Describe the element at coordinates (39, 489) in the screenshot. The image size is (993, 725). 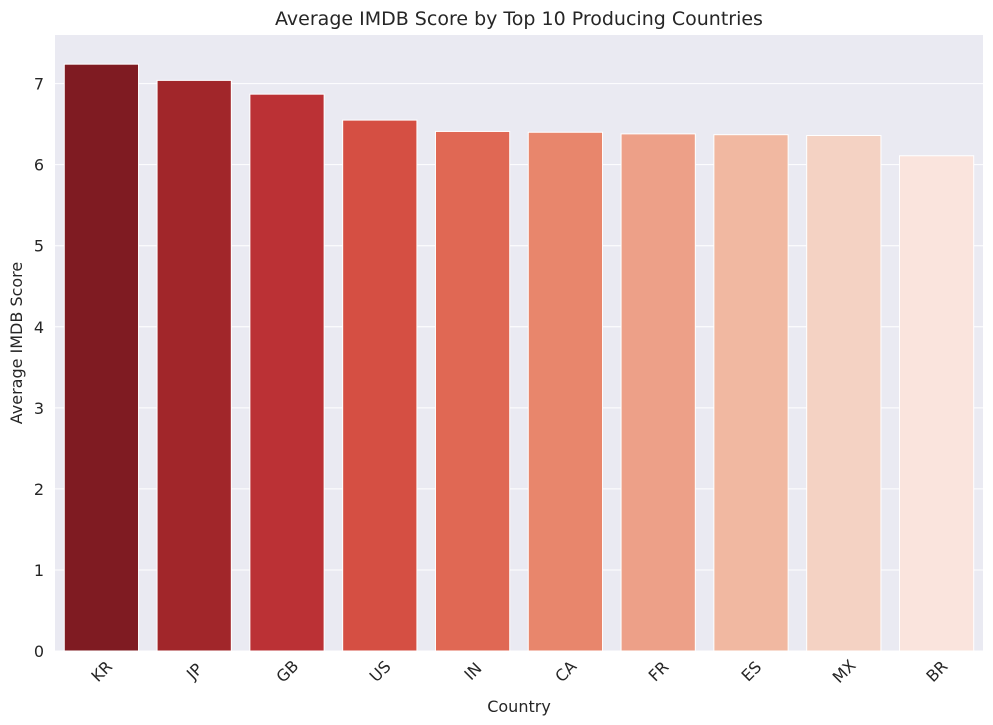
I see `y-tick-label: 2` at that location.